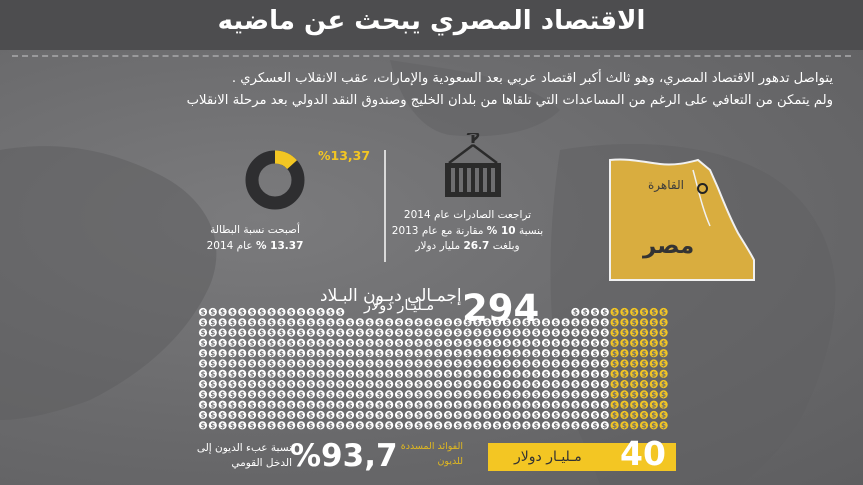  What do you see at coordinates (682, 219) in the screenshot?
I see `egypt-map` at bounding box center [682, 219].